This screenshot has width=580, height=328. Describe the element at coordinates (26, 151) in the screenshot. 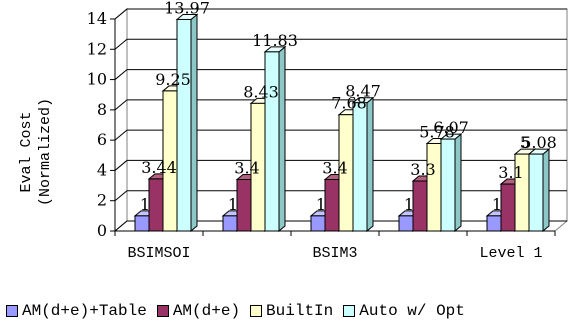

I see `y-axis-label: Eval Cost` at that location.